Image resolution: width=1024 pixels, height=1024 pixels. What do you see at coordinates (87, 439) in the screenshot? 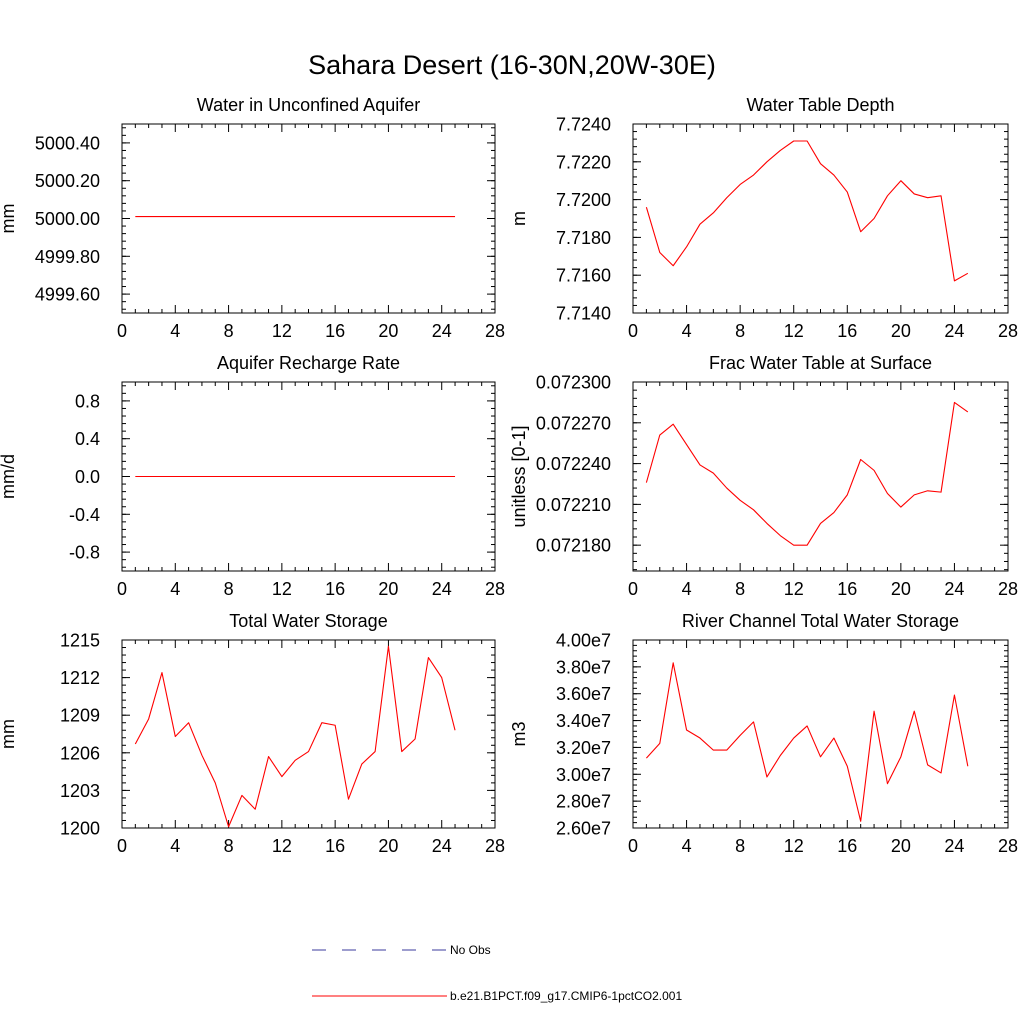
I see `panel-c-ytick-label: 0.4` at bounding box center [87, 439].